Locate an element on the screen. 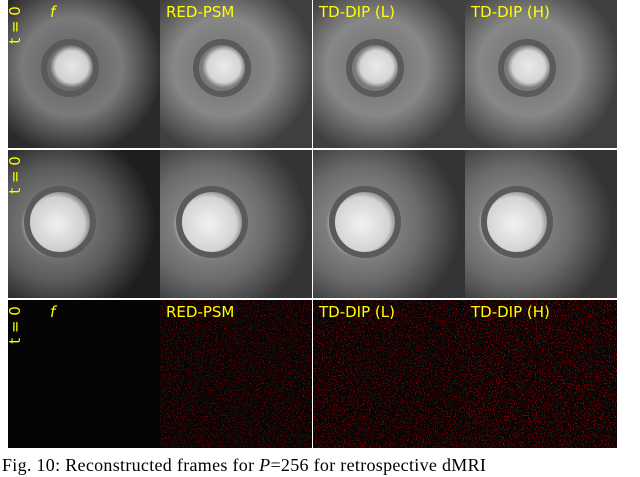 The width and height of the screenshot is (640, 477). caption-label: Fig. 10: is located at coordinates (31, 465).